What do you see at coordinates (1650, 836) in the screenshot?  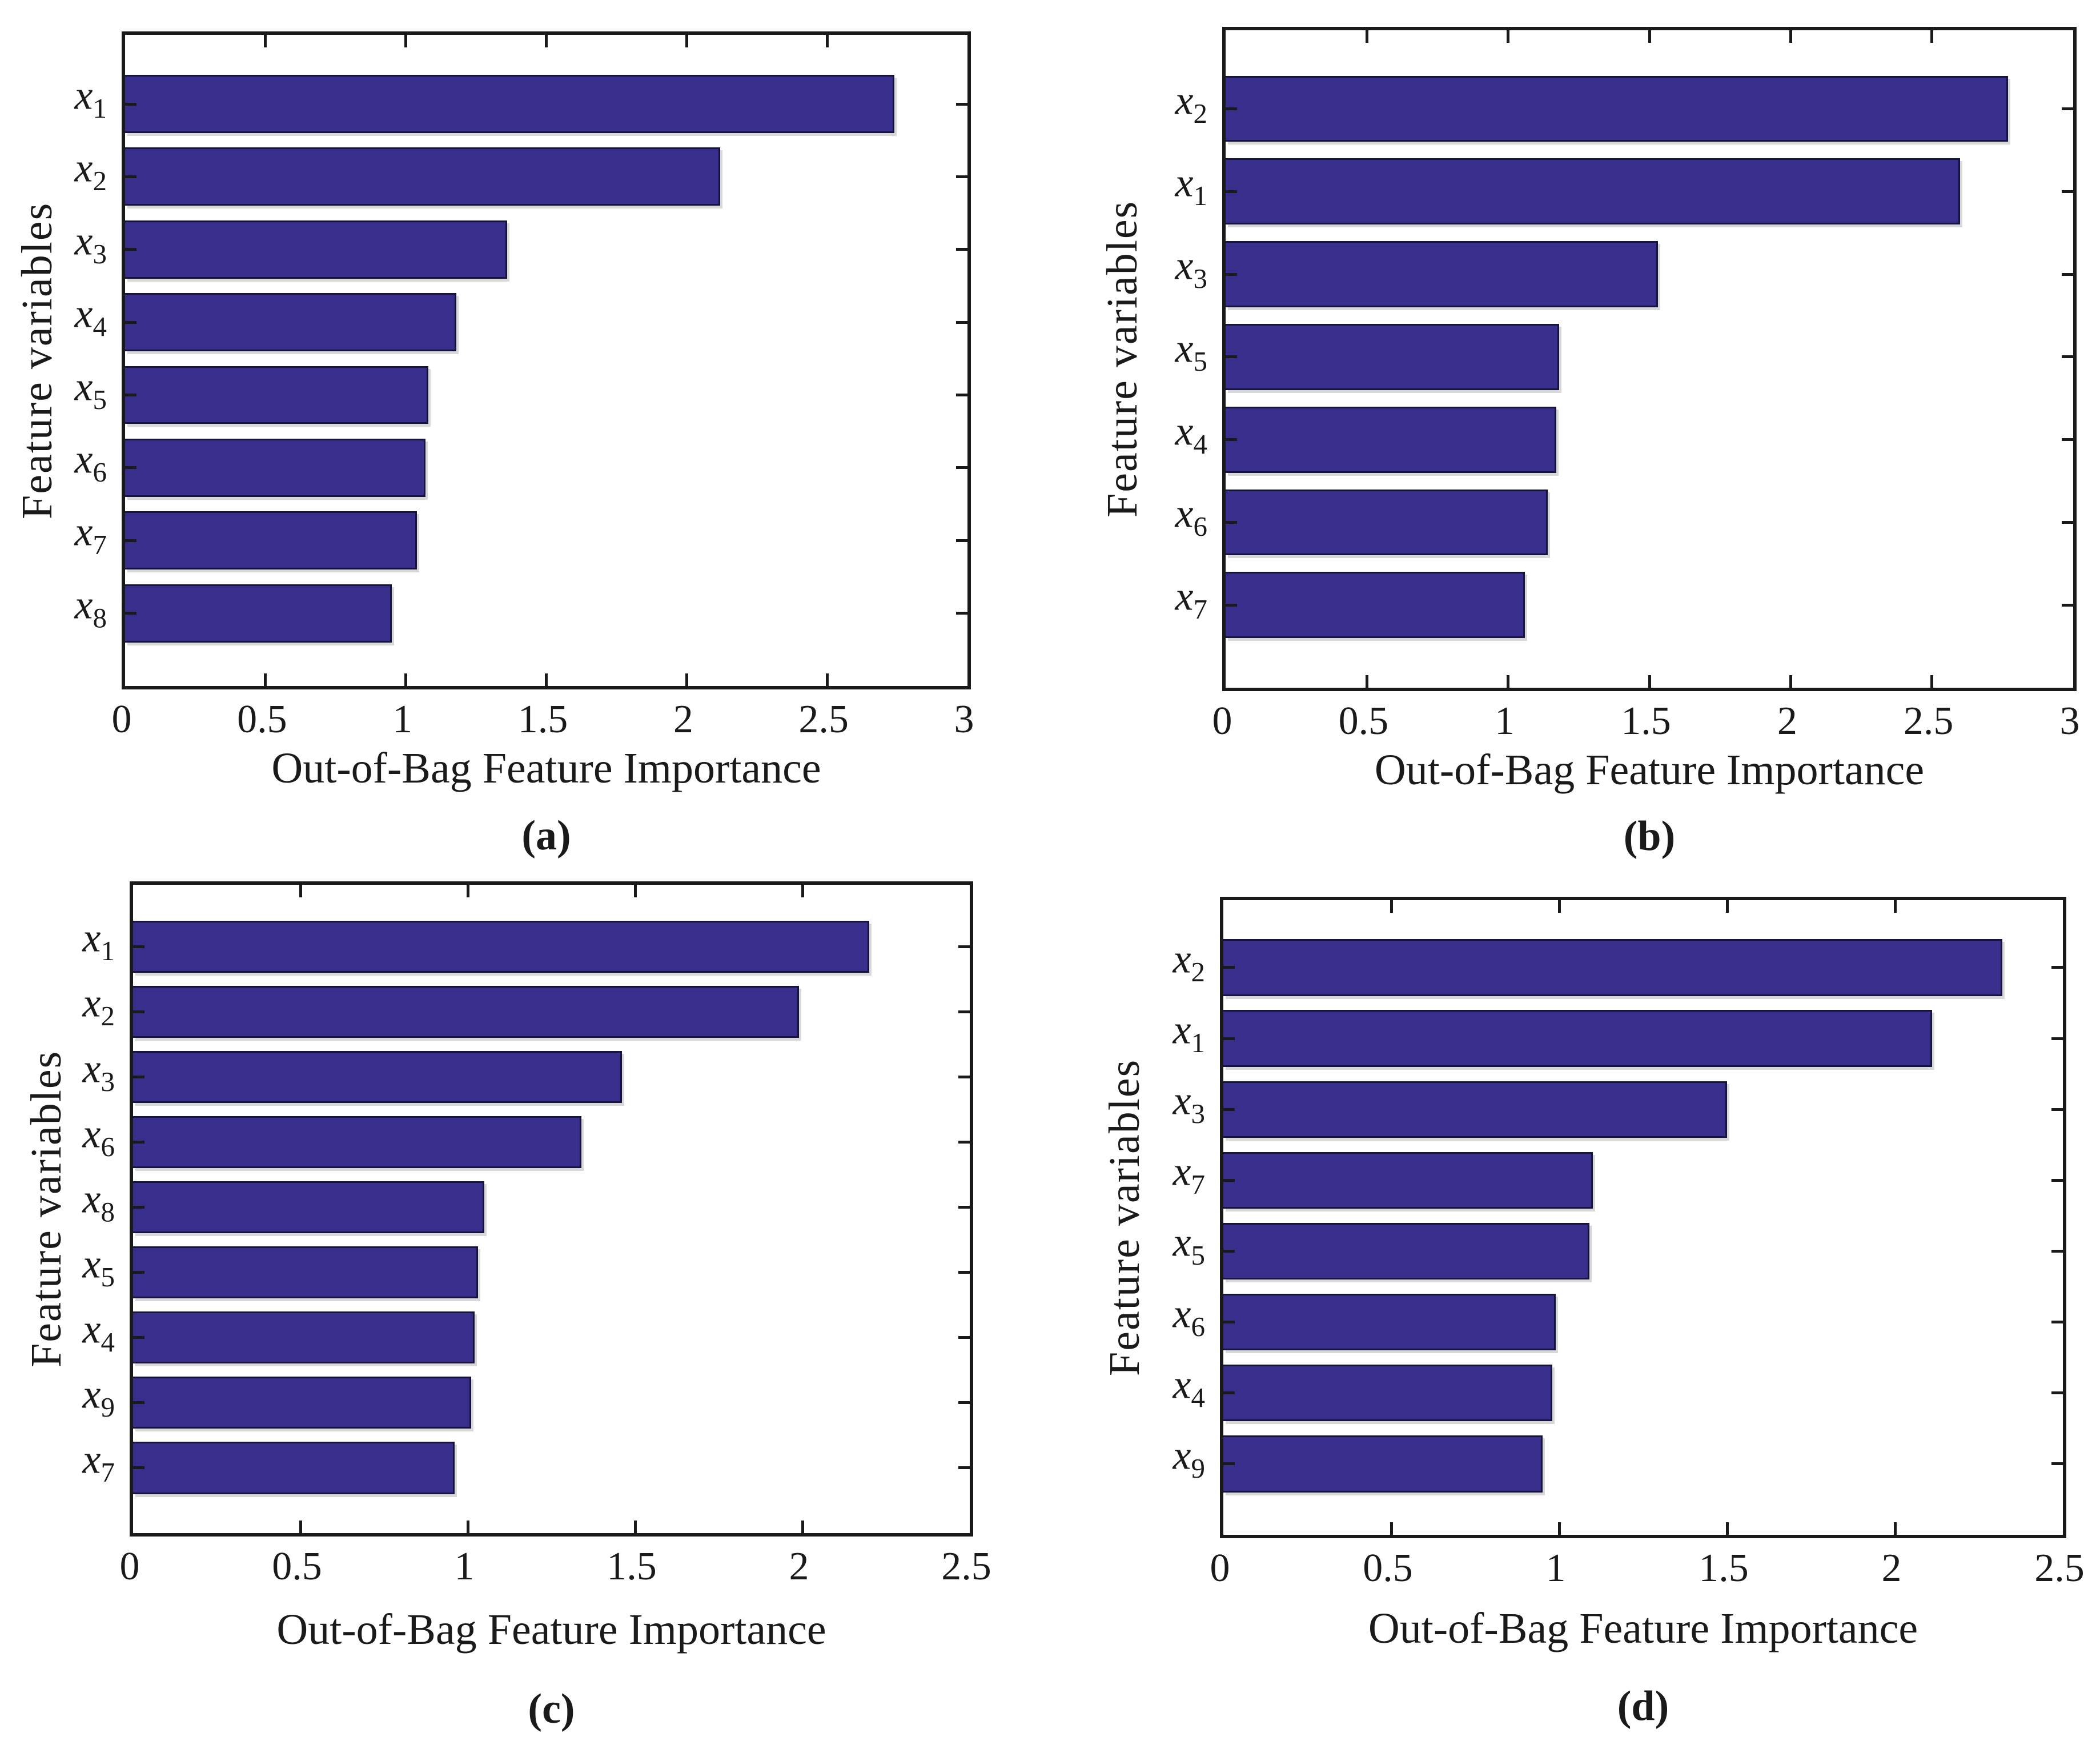 I see `panel-caption: (b)` at bounding box center [1650, 836].